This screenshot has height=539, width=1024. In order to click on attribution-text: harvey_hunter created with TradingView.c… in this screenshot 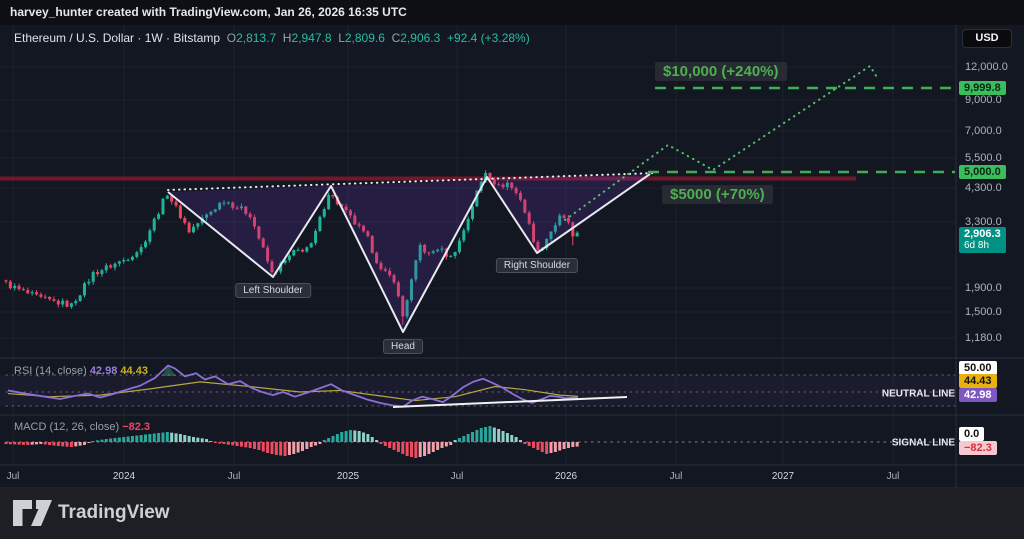, I will do `click(208, 12)`.